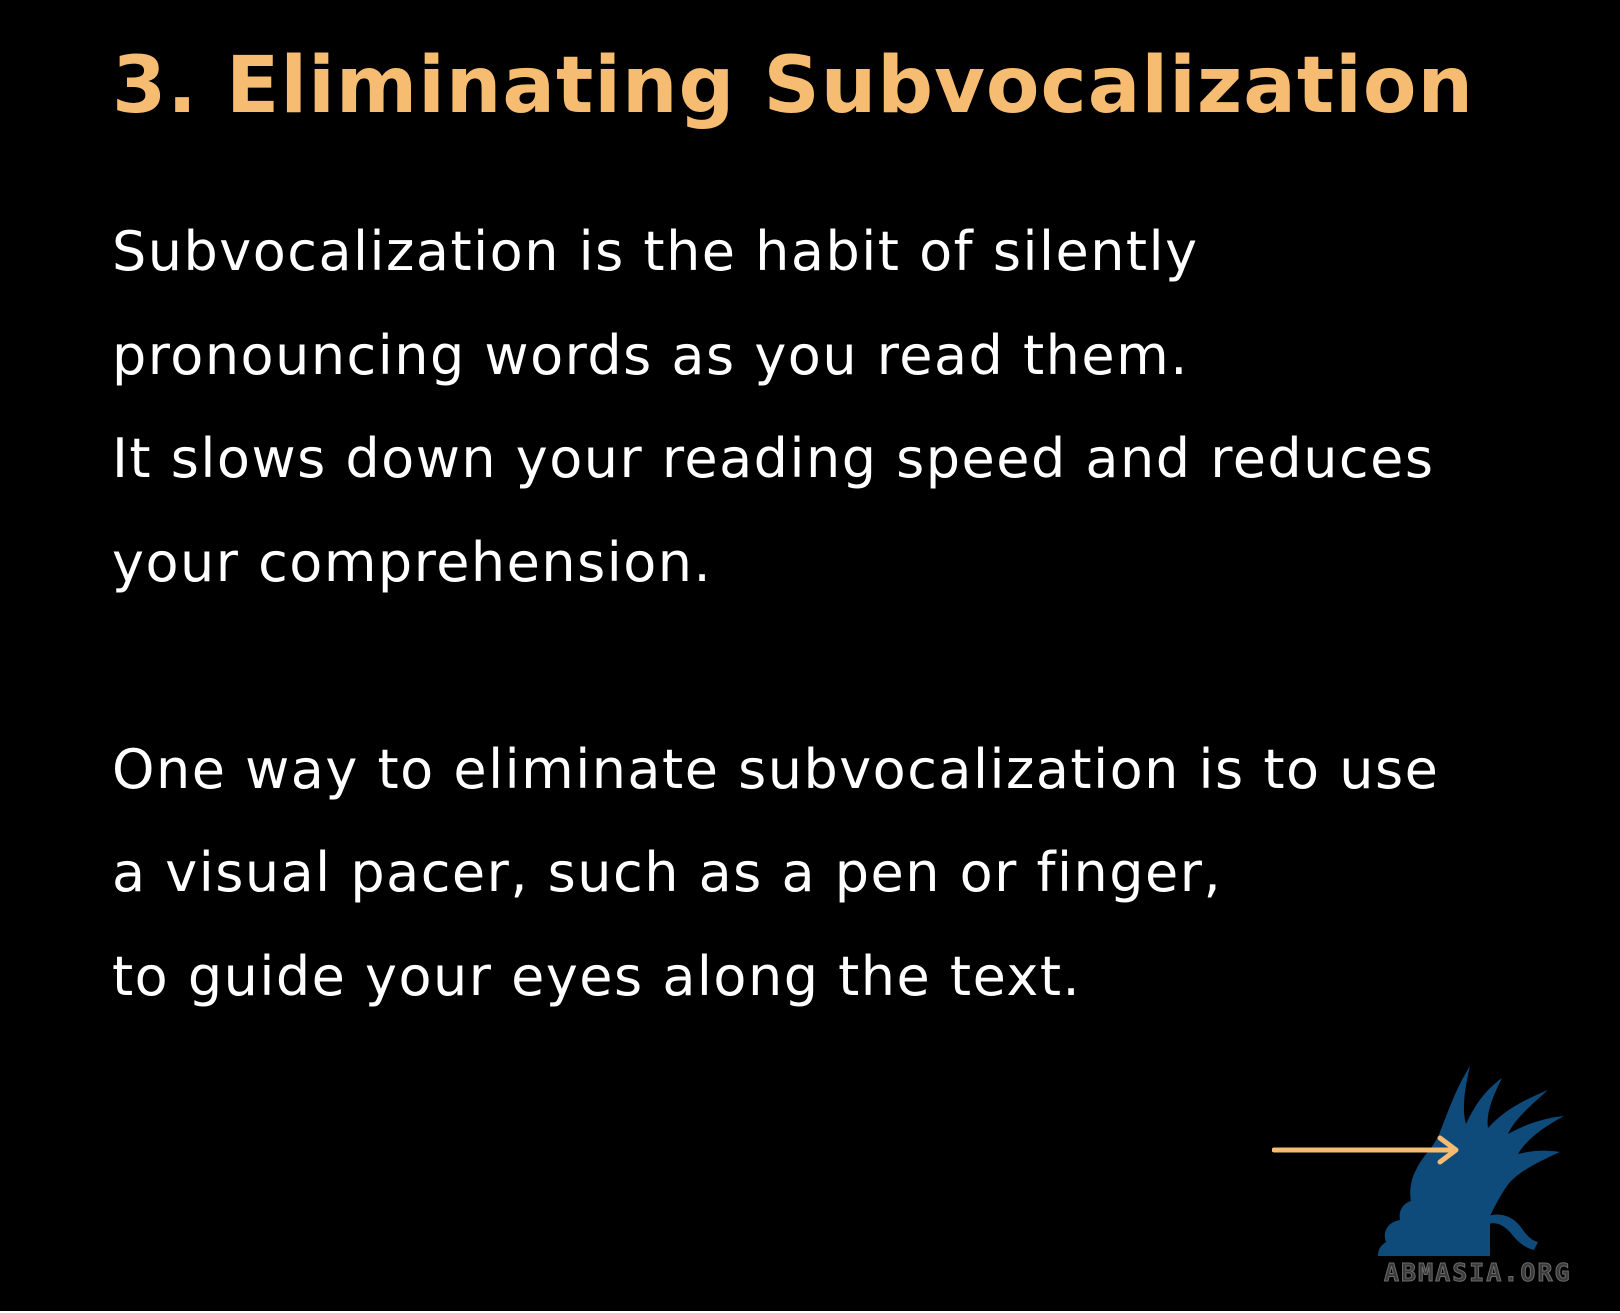 This screenshot has height=1313, width=1620. I want to click on body-line: to guide your eyes along the text., so click(597, 976).